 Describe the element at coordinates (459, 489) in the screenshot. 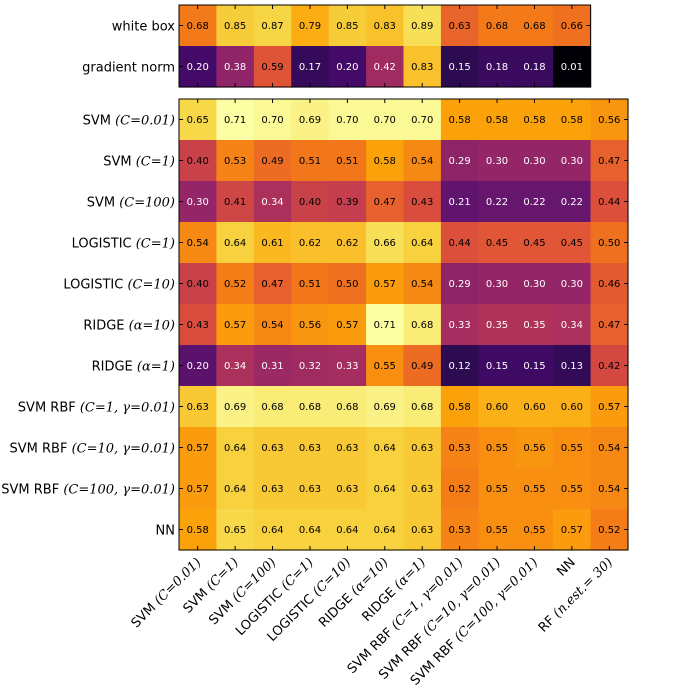

I see `cell-value-label: 0.52` at that location.